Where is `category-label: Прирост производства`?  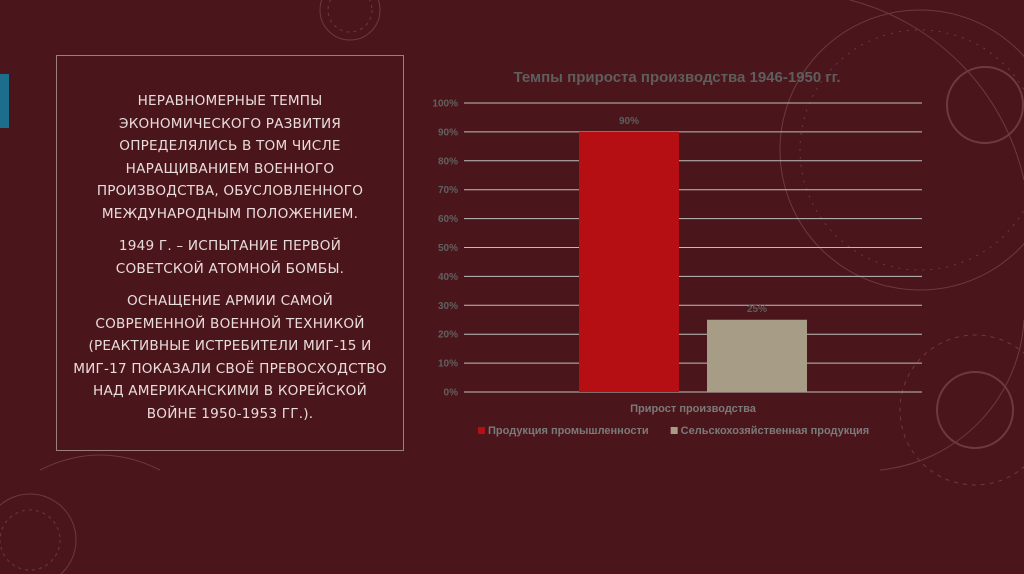
category-label: Прирост производства is located at coordinates (693, 409).